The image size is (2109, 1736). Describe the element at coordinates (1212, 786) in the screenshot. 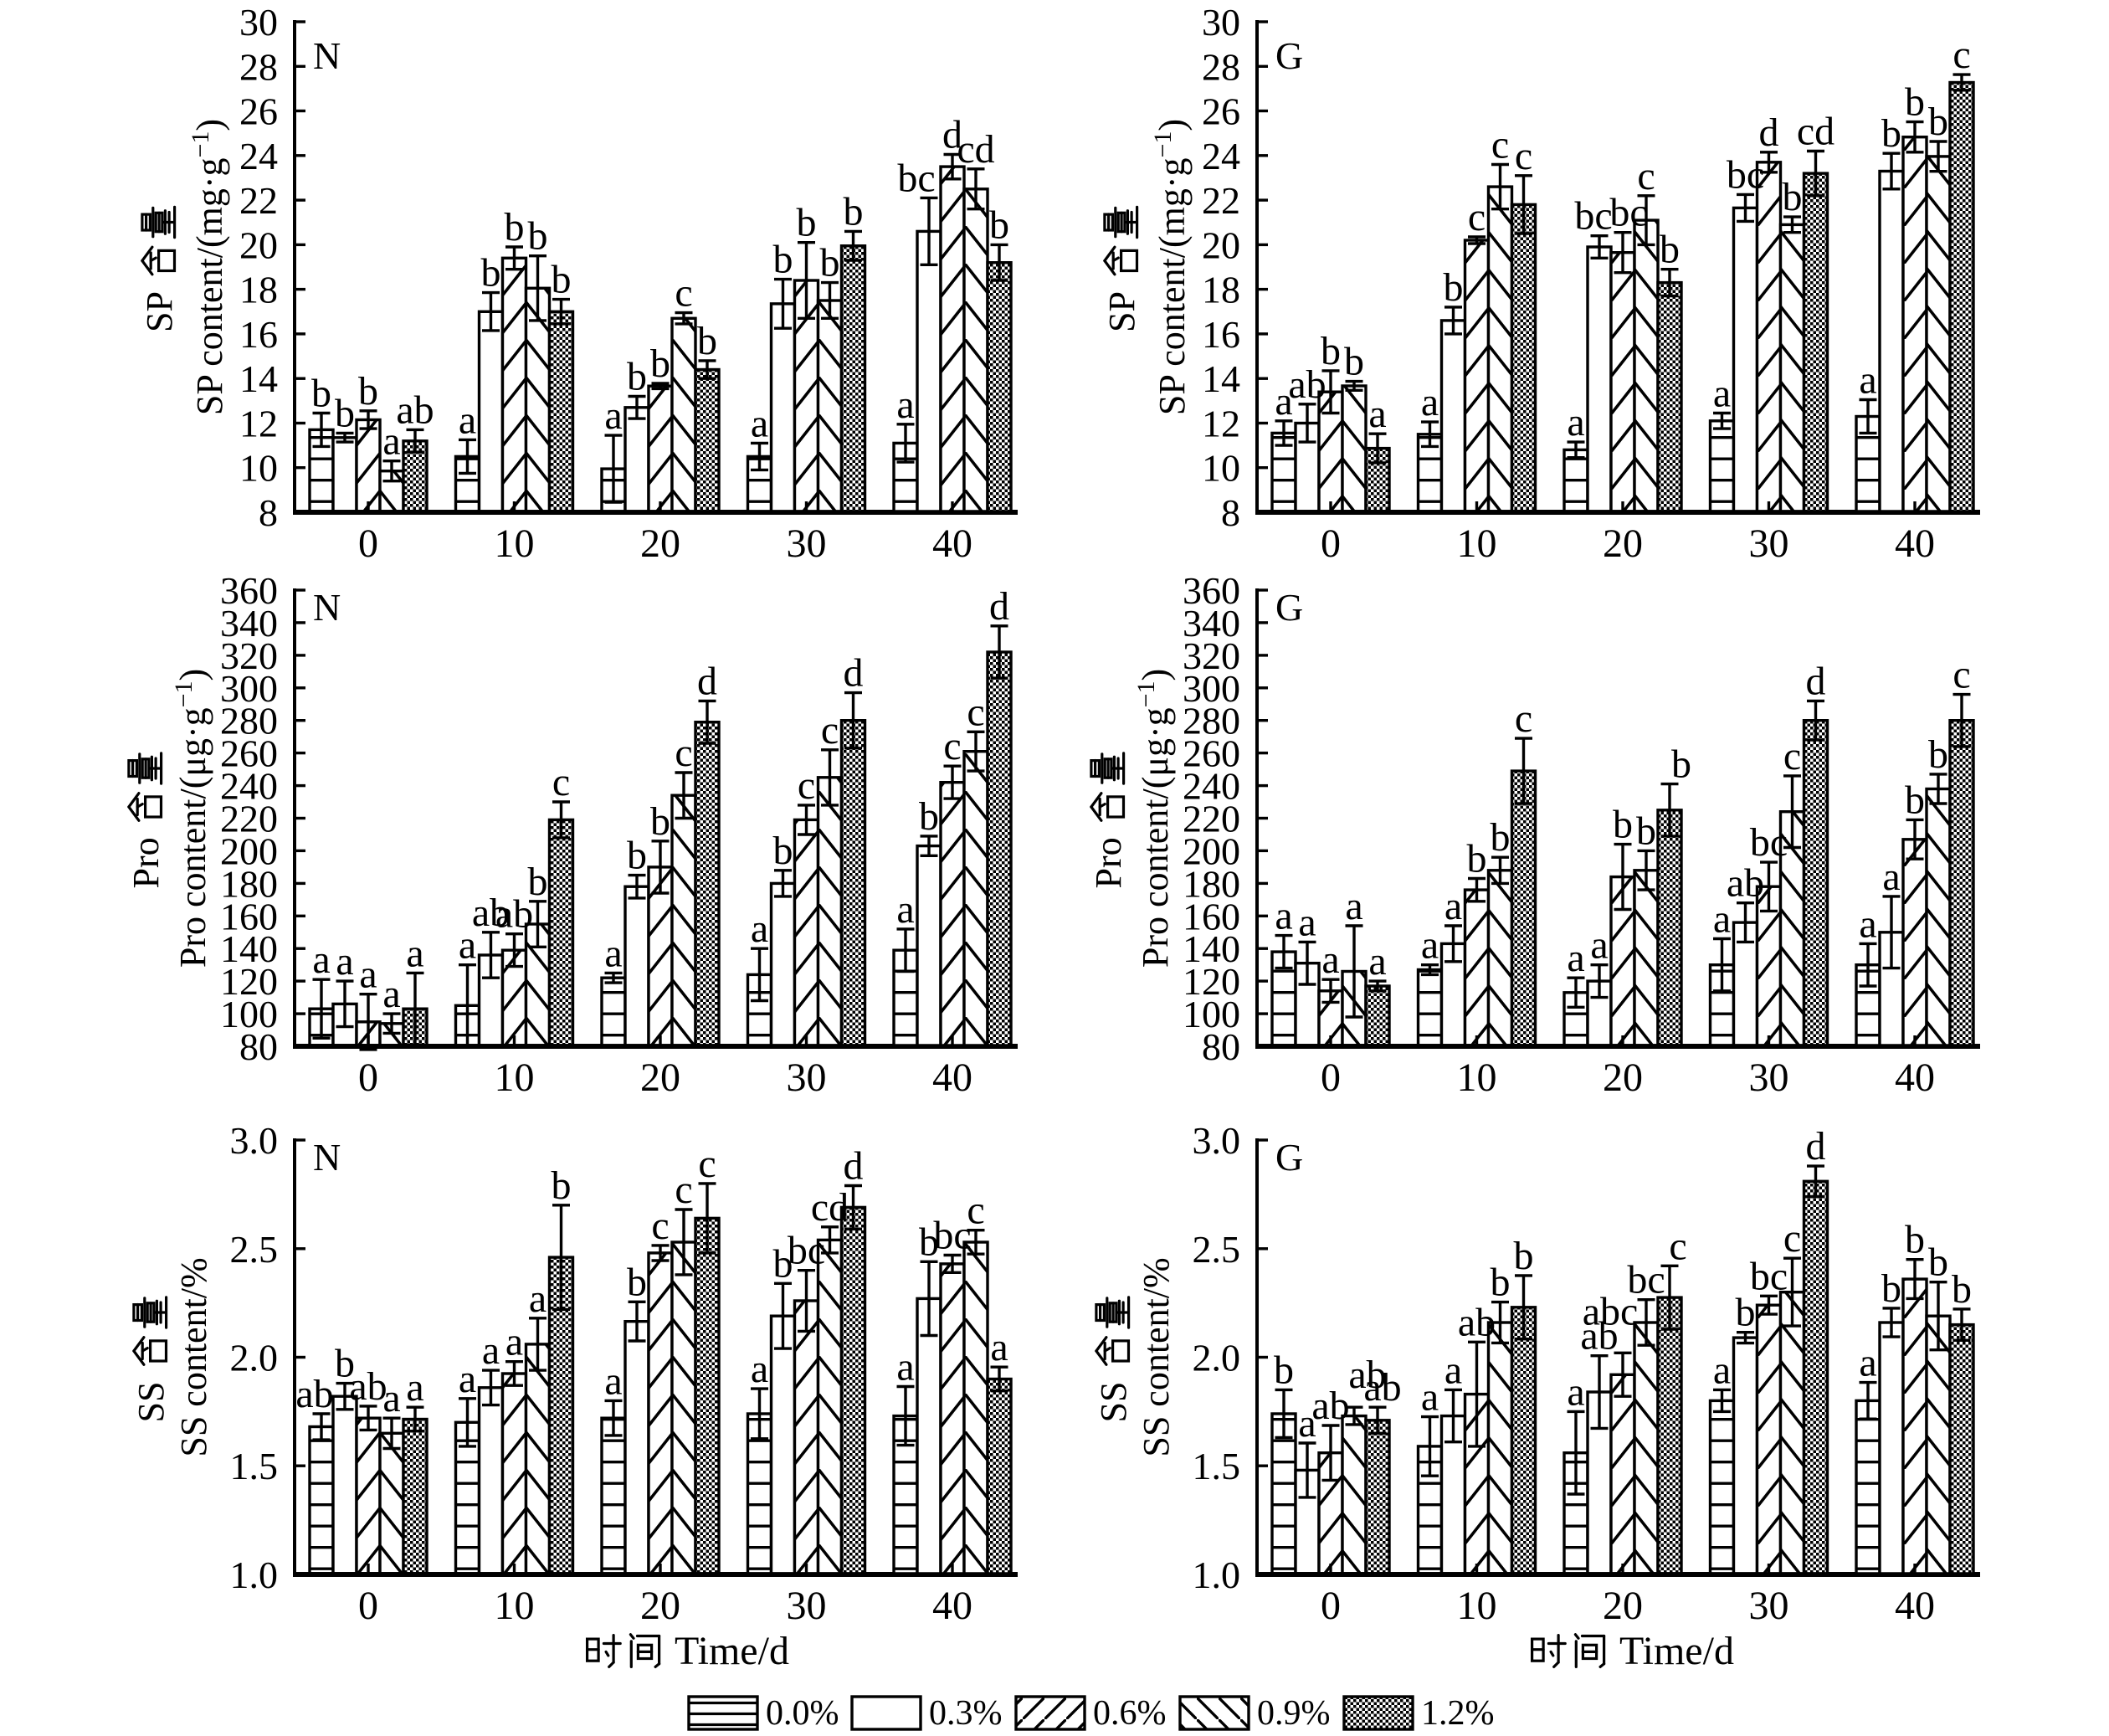

I see `svg-text: 240` at that location.